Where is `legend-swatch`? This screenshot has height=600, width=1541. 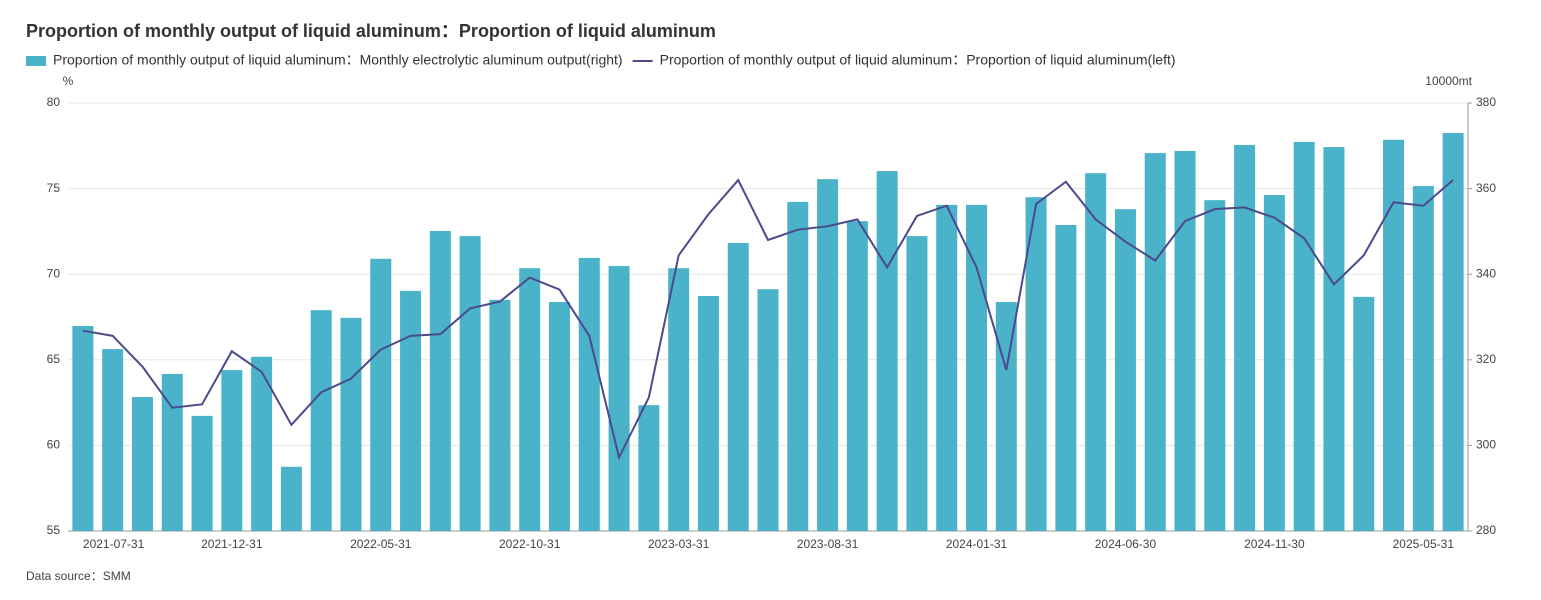
legend-swatch is located at coordinates (36, 61).